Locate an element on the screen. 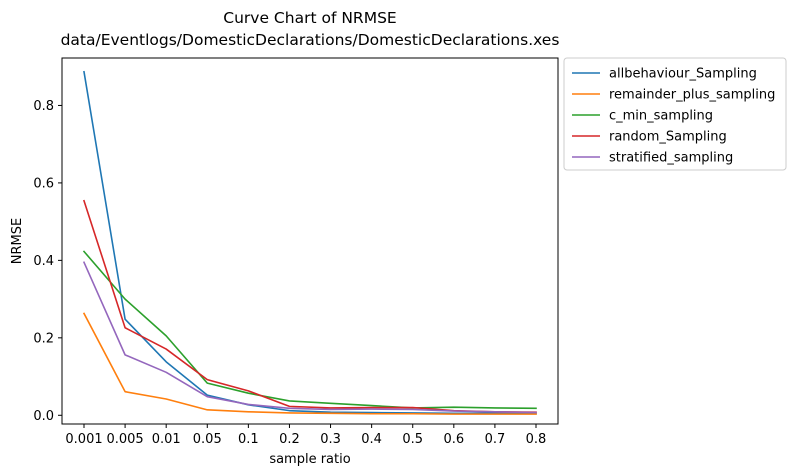  legend-label: c_min_sampling is located at coordinates (661, 116).